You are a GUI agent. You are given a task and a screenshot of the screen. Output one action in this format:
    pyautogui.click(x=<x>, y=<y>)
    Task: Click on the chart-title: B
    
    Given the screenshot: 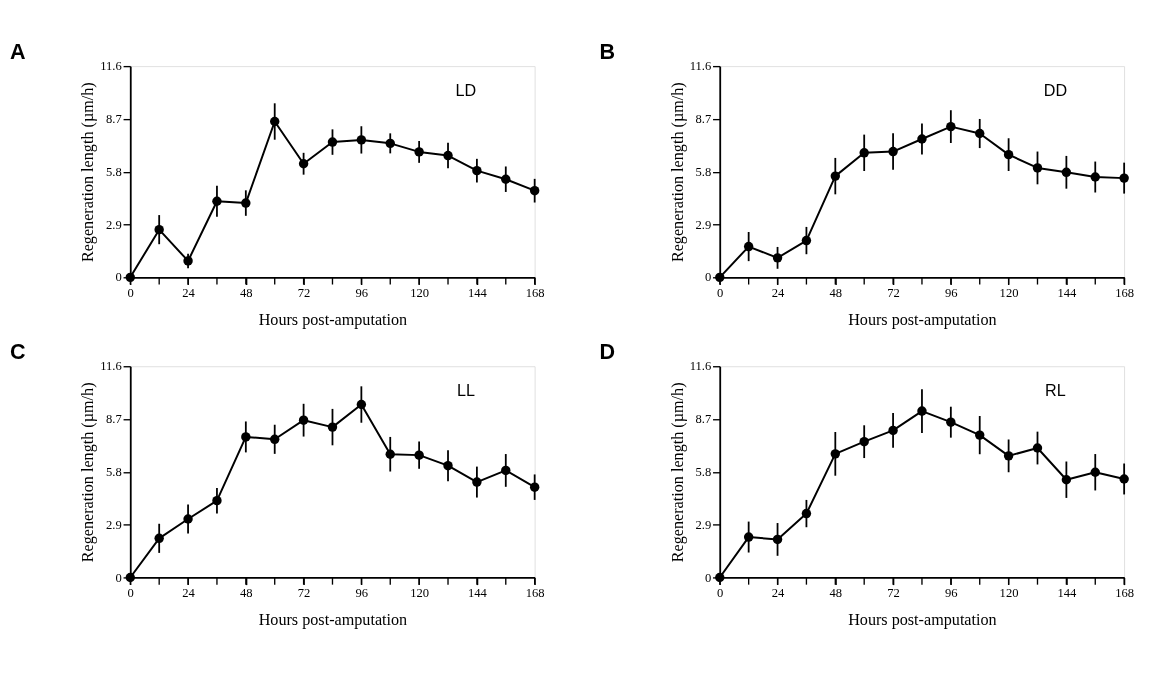 What is the action you would take?
    pyautogui.click(x=607, y=51)
    